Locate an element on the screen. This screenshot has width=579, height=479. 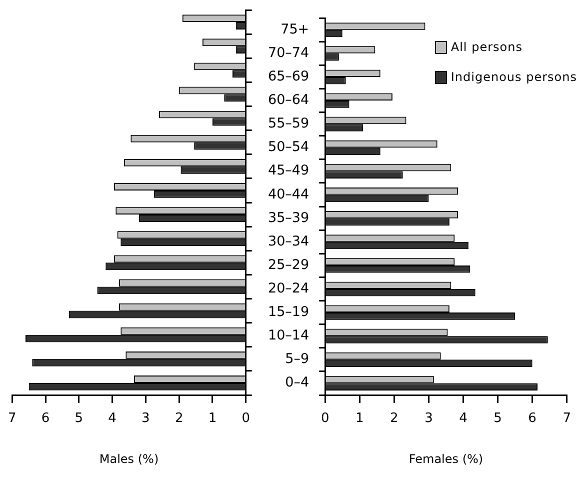
y-tick-label: 55–59 is located at coordinates (289, 124).